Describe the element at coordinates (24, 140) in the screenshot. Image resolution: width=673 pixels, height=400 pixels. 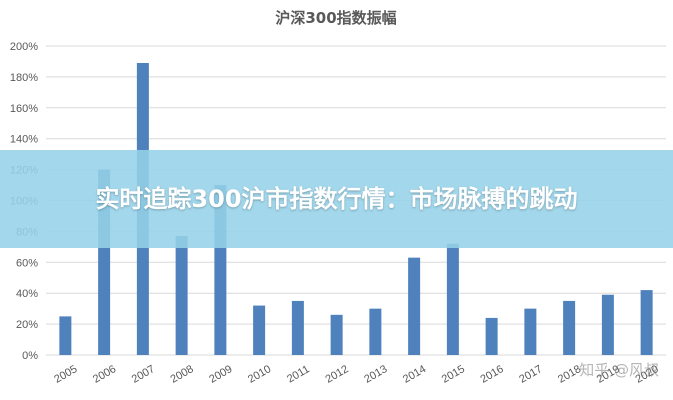
I see `y-tick-label: 140%` at that location.